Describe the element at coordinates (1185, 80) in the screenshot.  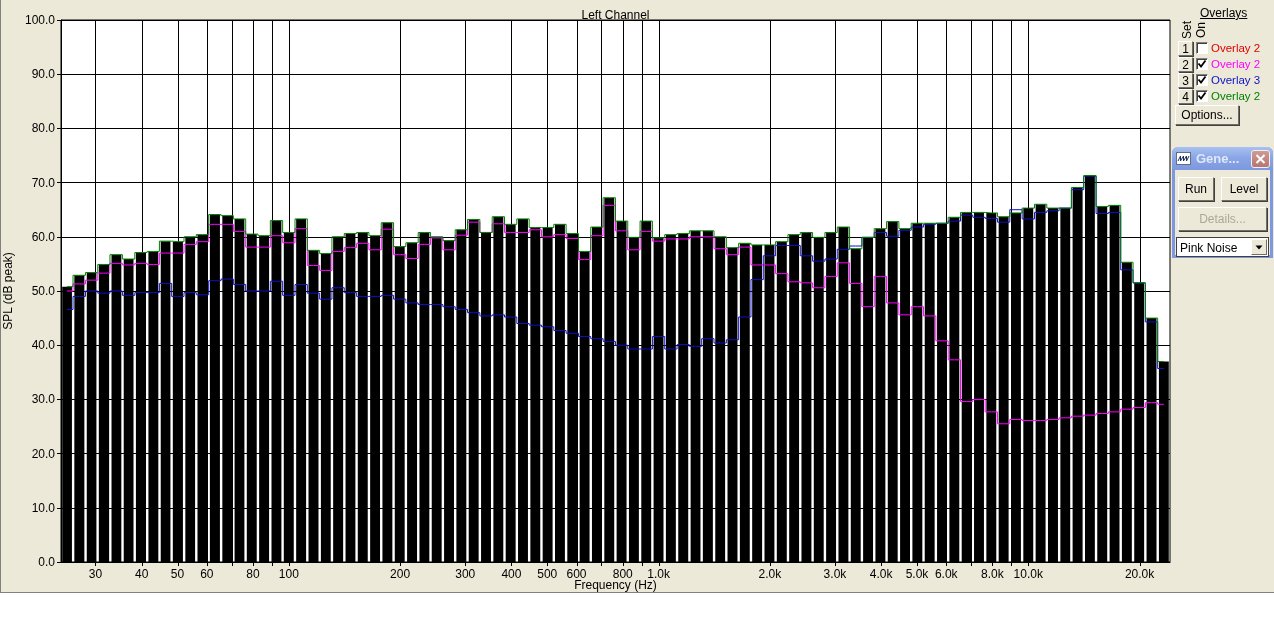
I see `button: 3` at that location.